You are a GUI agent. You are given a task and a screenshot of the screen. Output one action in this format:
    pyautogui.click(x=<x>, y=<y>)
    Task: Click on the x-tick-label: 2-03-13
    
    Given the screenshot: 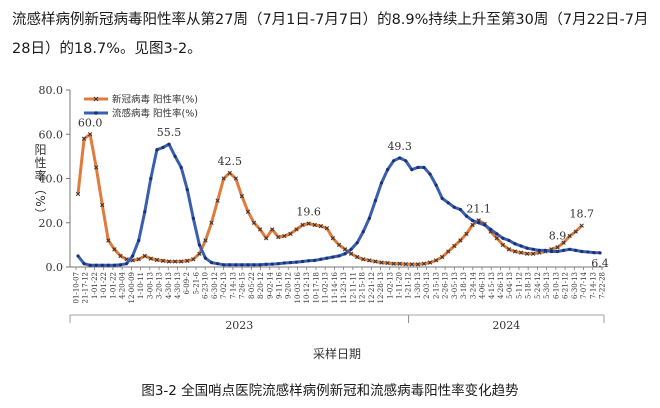 What is the action you would take?
    pyautogui.click(x=427, y=285)
    